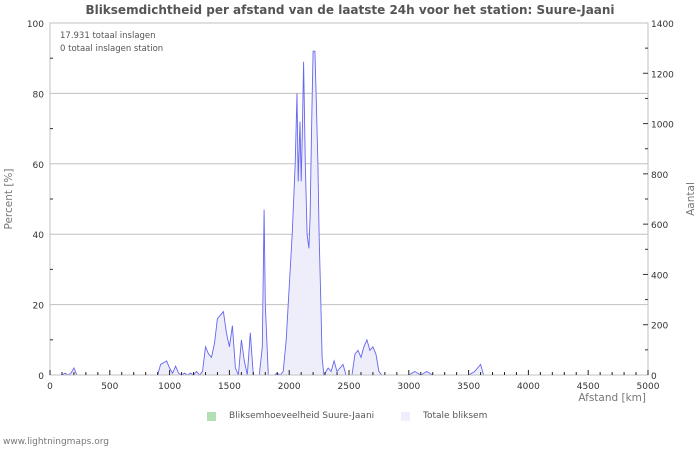 The height and width of the screenshot is (450, 700). Describe the element at coordinates (408, 387) in the screenshot. I see `x-tick-label: 3000` at that location.